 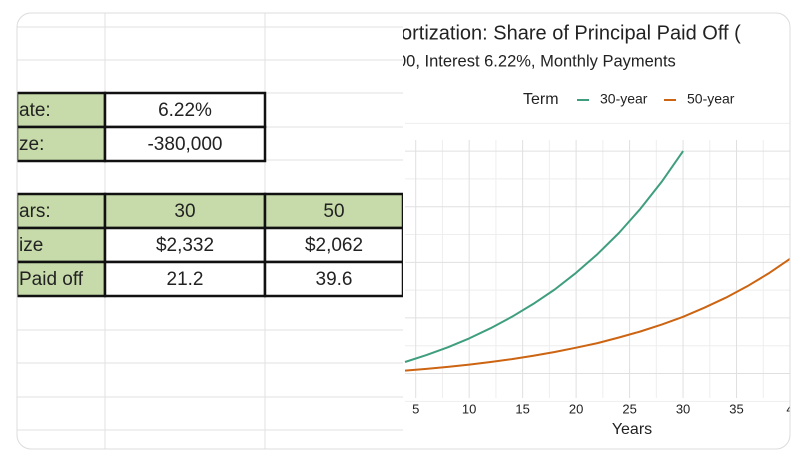 What do you see at coordinates (31, 144) in the screenshot?
I see `sheet-label: ze:` at bounding box center [31, 144].